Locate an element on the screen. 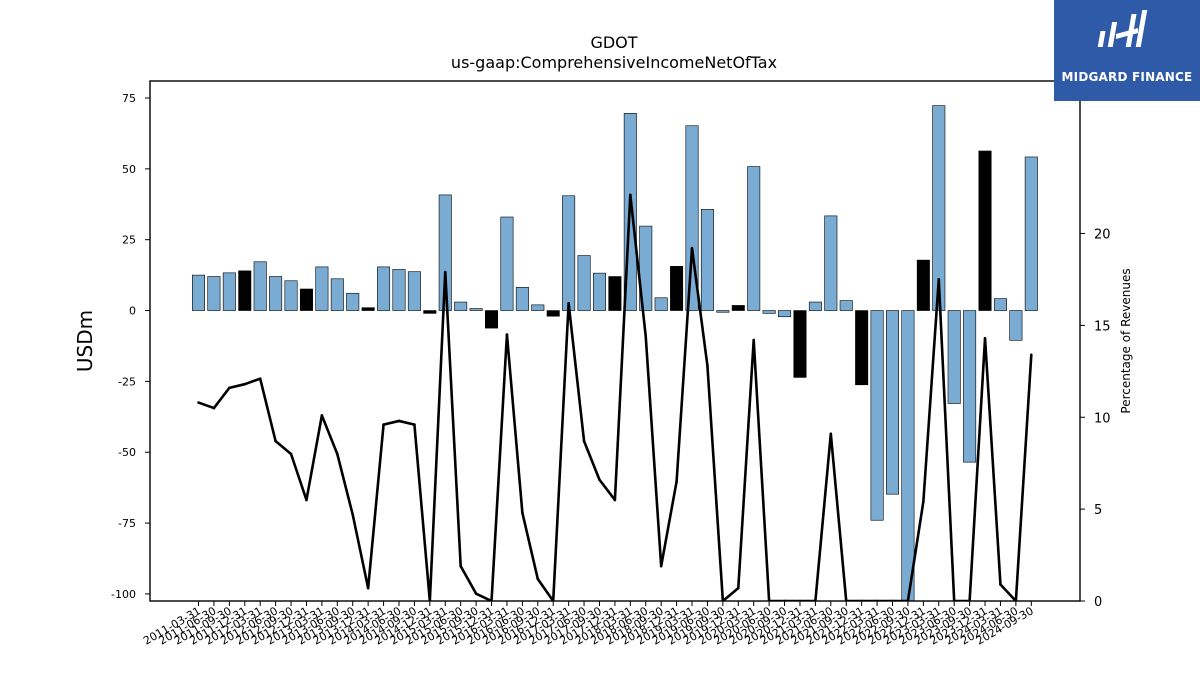 This screenshot has width=1200, height=675. y2-tick-label: 10 is located at coordinates (1102, 418).